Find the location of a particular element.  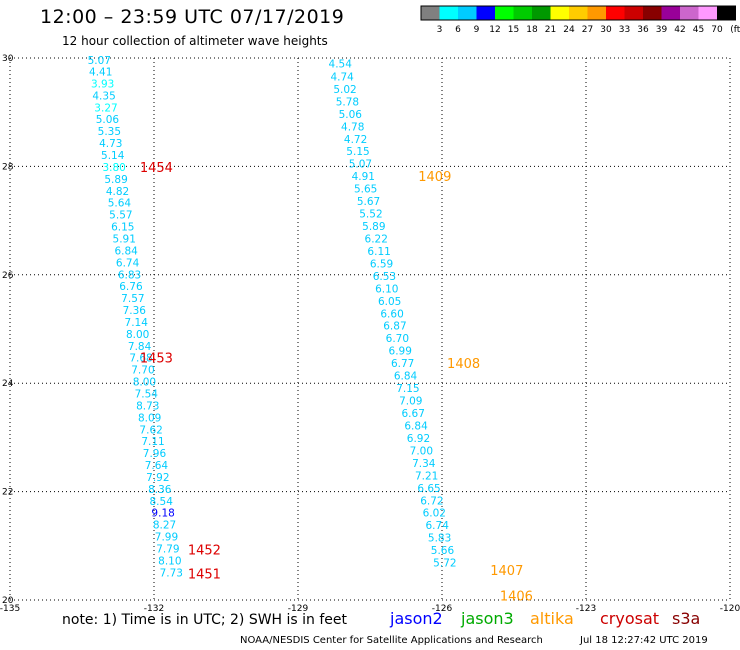

swh-value: 6.76 is located at coordinates (131, 287).